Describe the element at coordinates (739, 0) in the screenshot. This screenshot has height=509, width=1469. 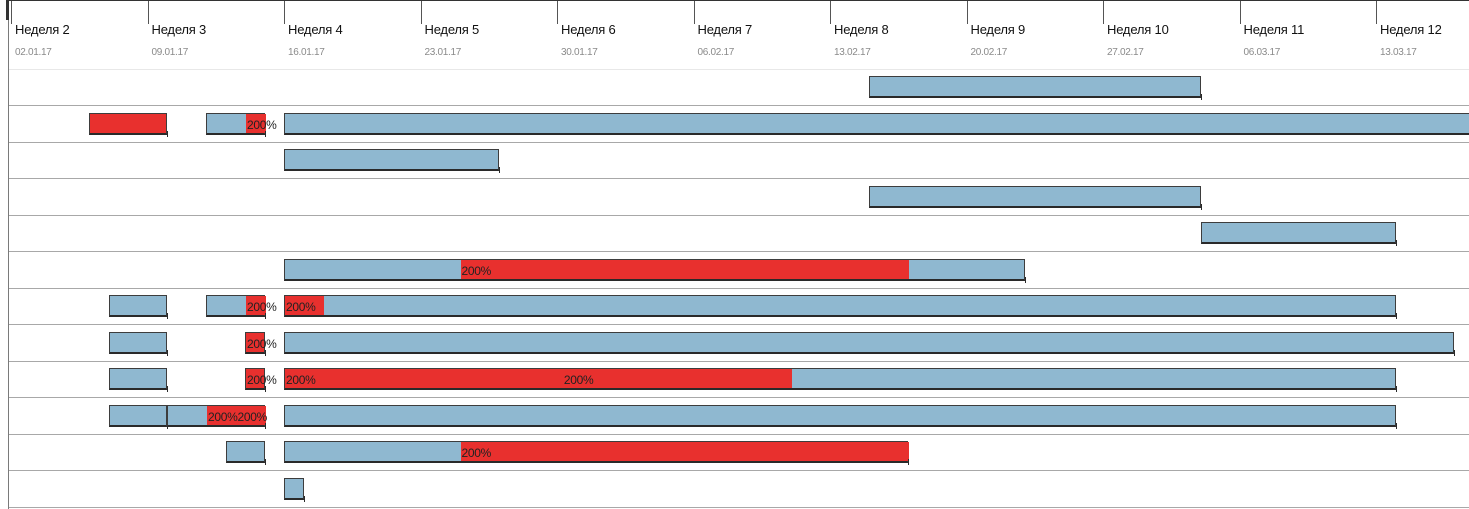
I see `header-top-line` at that location.